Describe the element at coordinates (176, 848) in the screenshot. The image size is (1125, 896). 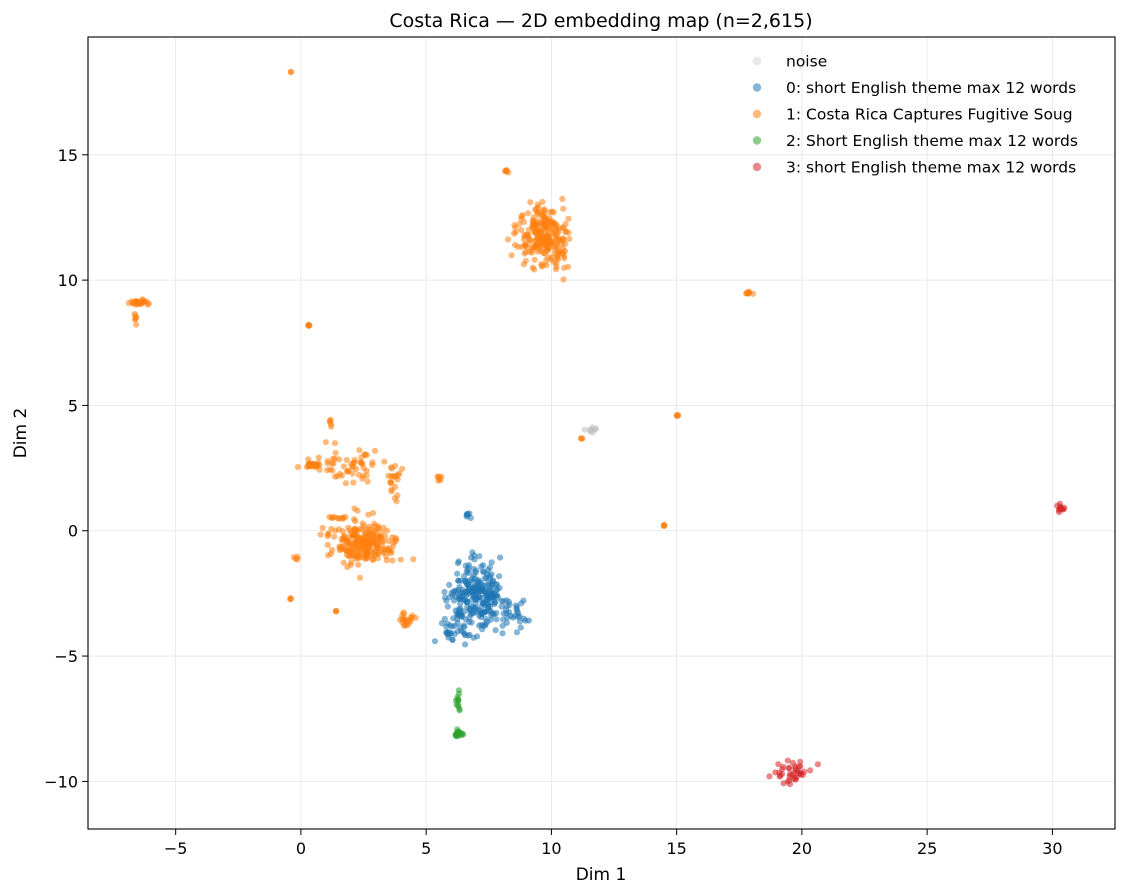
I see `x-tick-label: −5` at that location.